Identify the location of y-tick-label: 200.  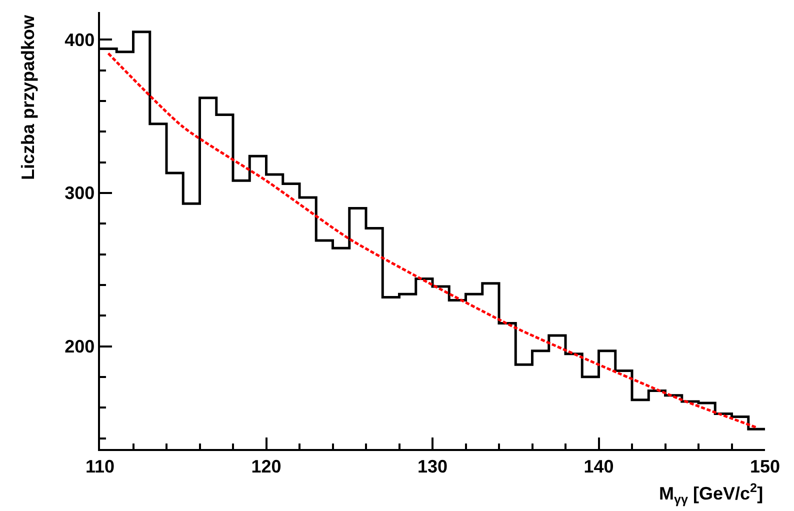
(79, 346).